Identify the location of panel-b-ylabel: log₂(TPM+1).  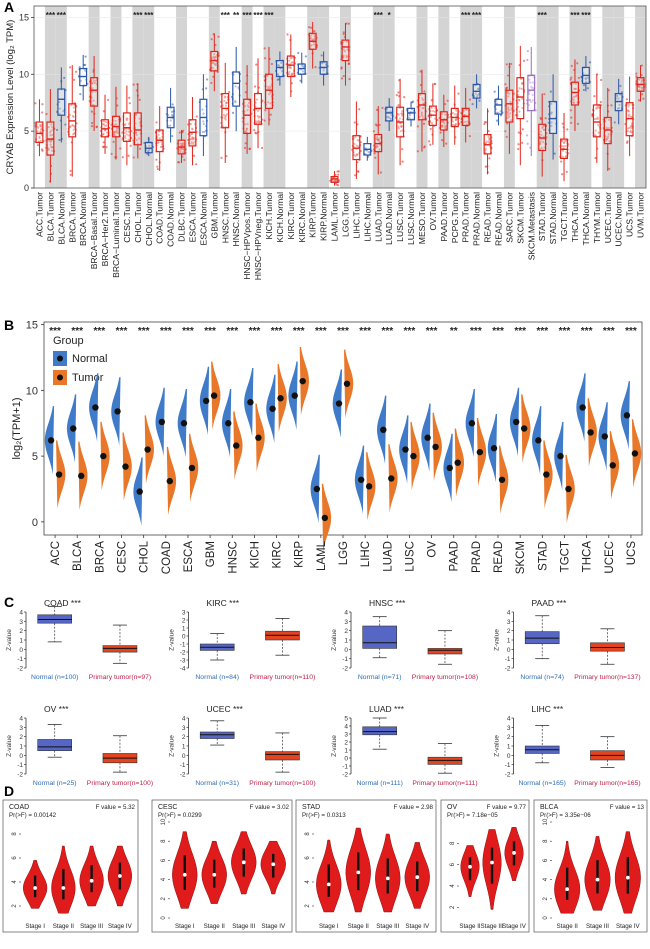
(17, 428).